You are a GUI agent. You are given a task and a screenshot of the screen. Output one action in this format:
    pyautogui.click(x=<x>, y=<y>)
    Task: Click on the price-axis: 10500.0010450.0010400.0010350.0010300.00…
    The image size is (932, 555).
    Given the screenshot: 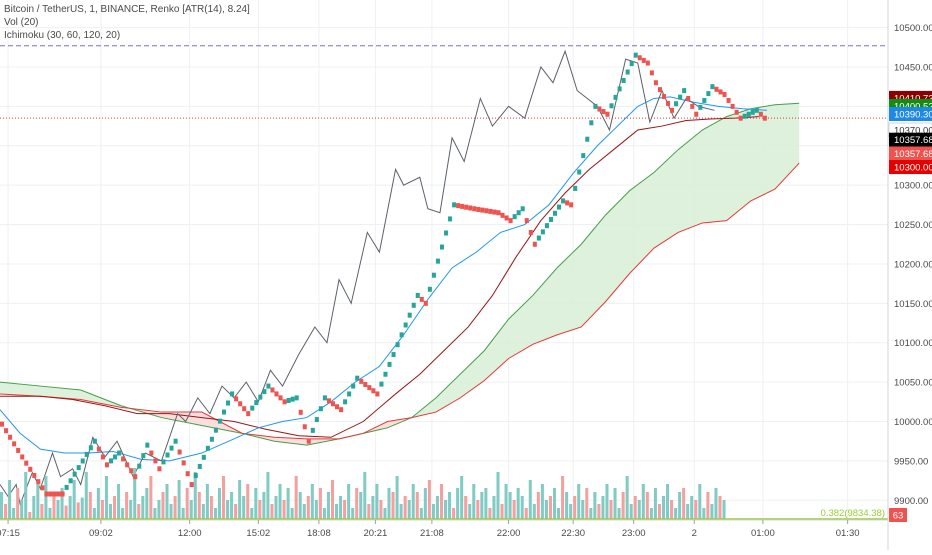 What is the action you would take?
    pyautogui.click(x=909, y=275)
    